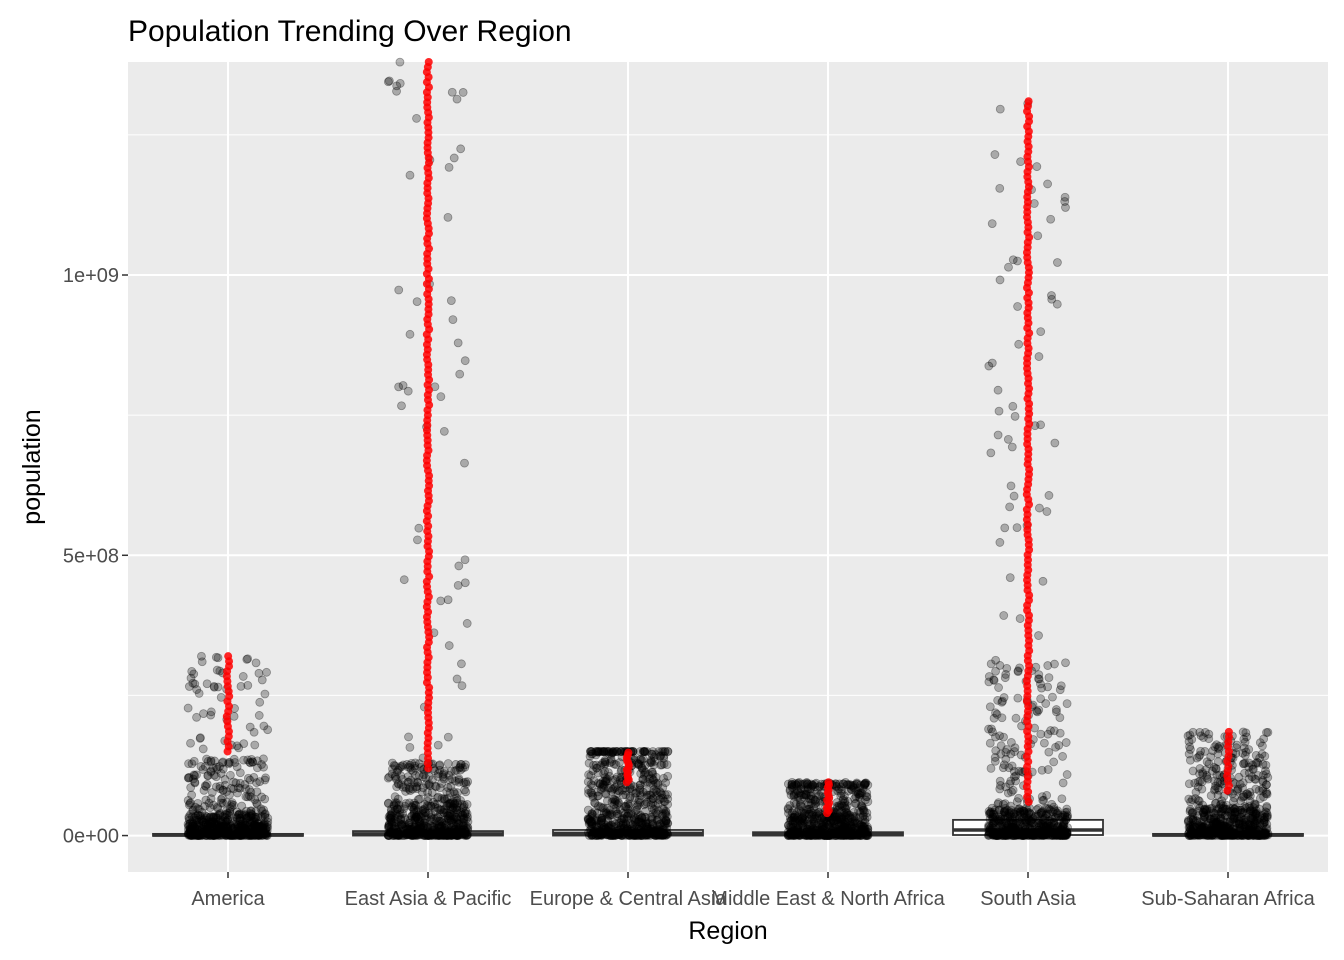  Describe the element at coordinates (428, 62) in the screenshot. I see `highlight-point` at that location.